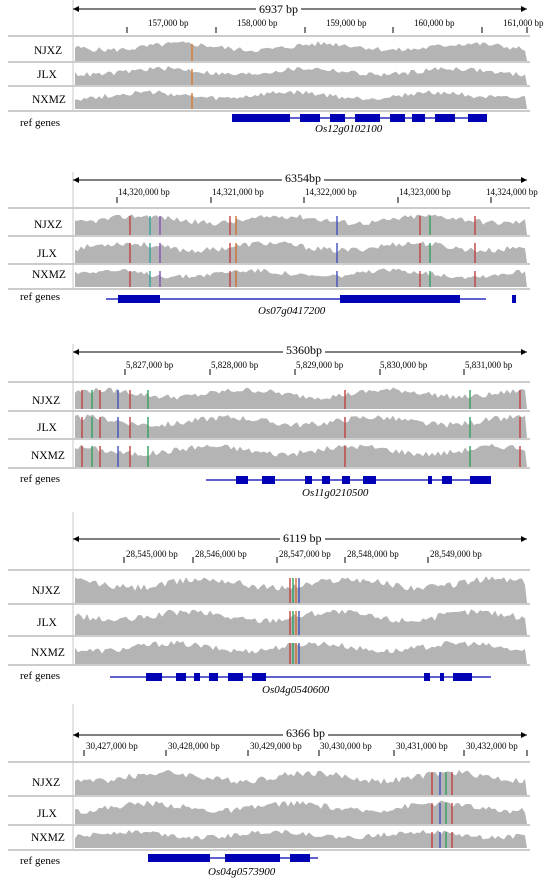 Image resolution: width=550 pixels, height=881 pixels. What do you see at coordinates (305, 554) in the screenshot?
I see `tick-label: 28,547,000 bp` at bounding box center [305, 554].